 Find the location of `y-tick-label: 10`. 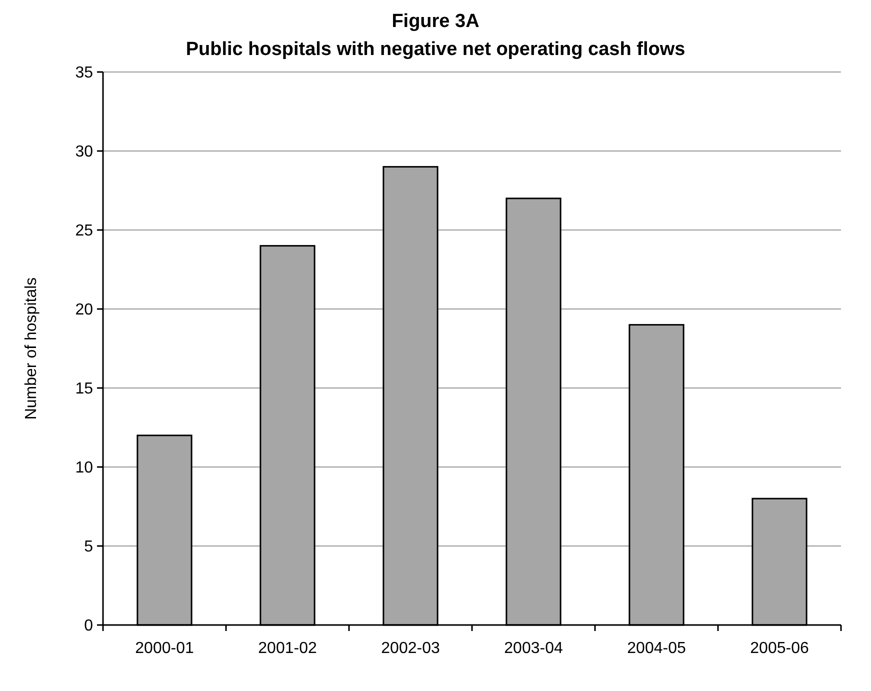

y-tick-label: 10 is located at coordinates (84, 468).